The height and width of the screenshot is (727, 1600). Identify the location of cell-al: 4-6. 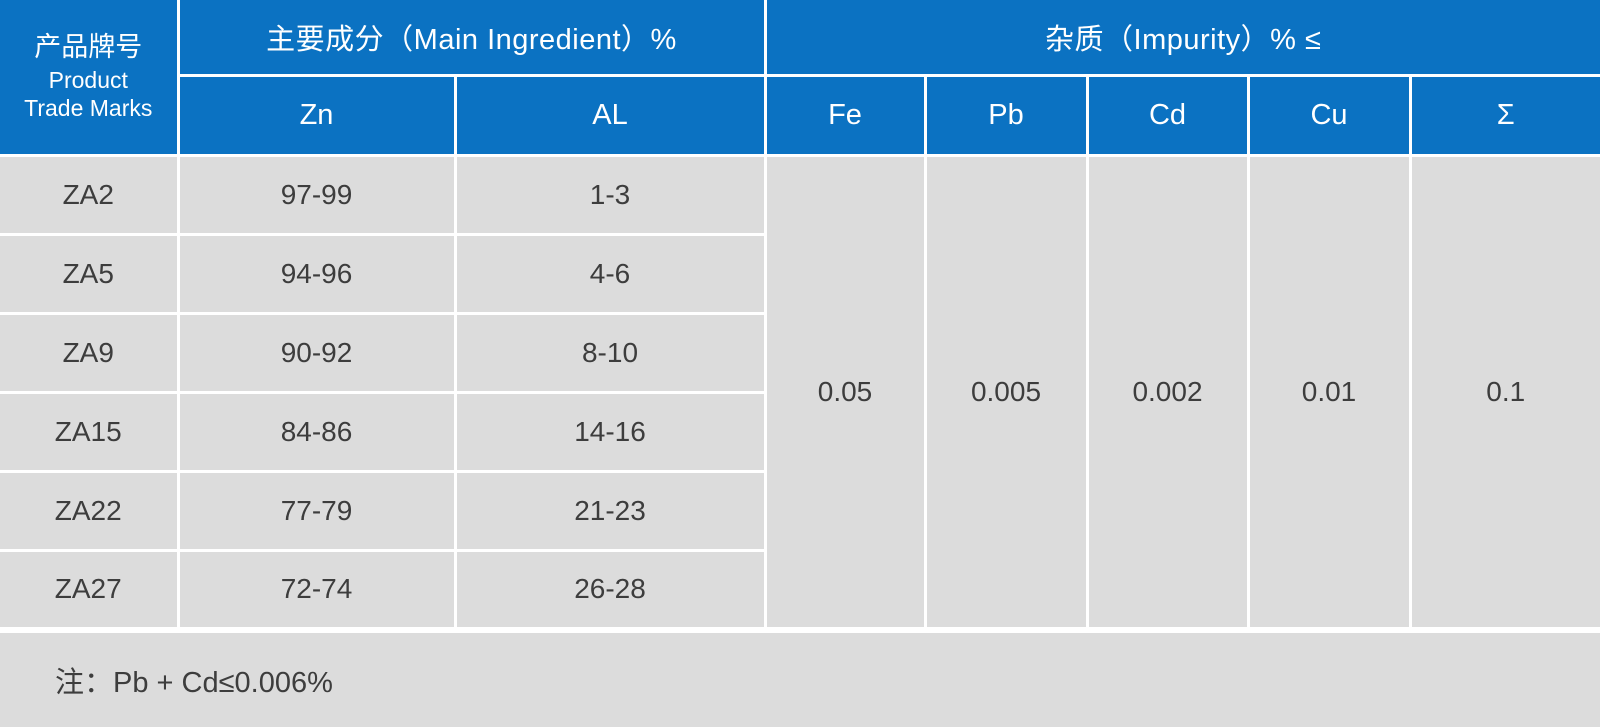
(610, 273).